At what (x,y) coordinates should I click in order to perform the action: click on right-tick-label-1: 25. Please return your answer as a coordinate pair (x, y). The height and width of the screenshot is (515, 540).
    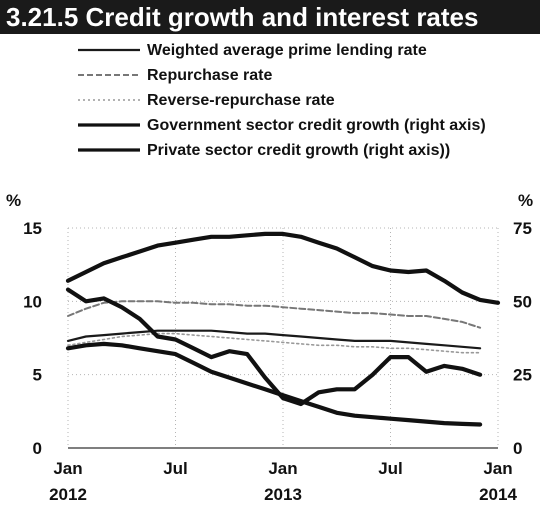
    Looking at the image, I should click on (522, 375).